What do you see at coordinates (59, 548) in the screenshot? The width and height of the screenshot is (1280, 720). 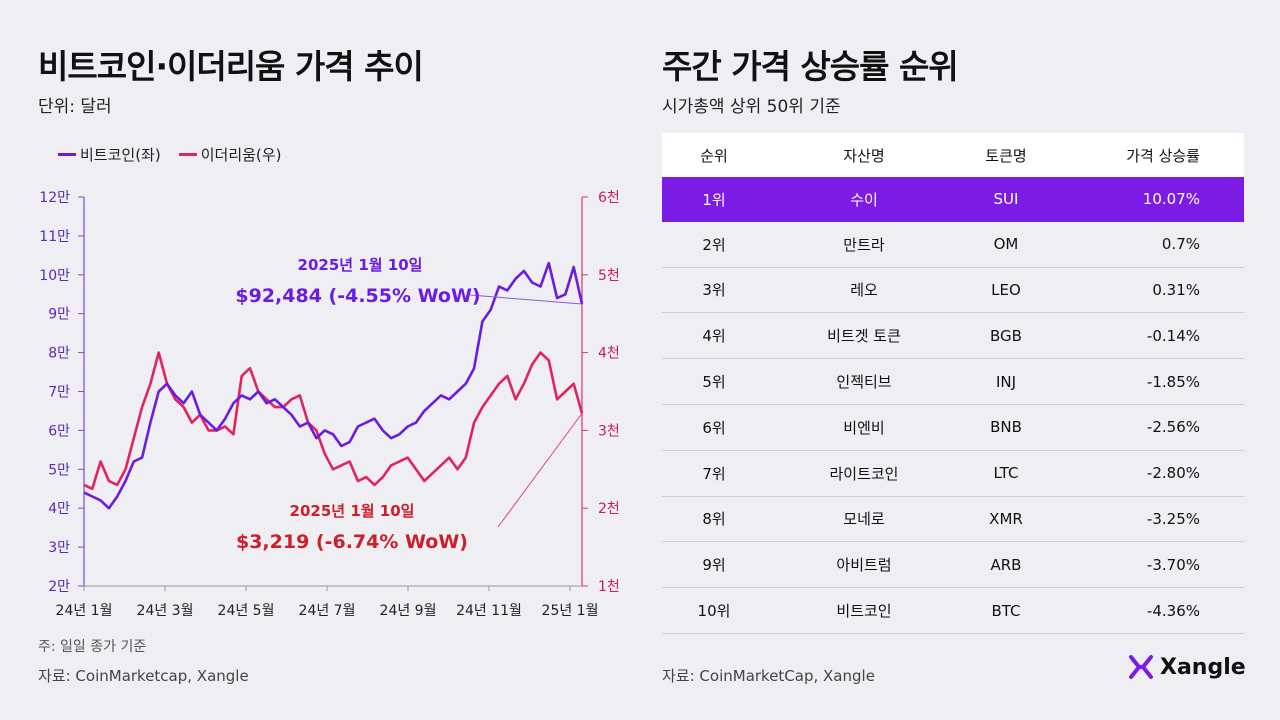 I see `y-left-tick-label: 3만` at bounding box center [59, 548].